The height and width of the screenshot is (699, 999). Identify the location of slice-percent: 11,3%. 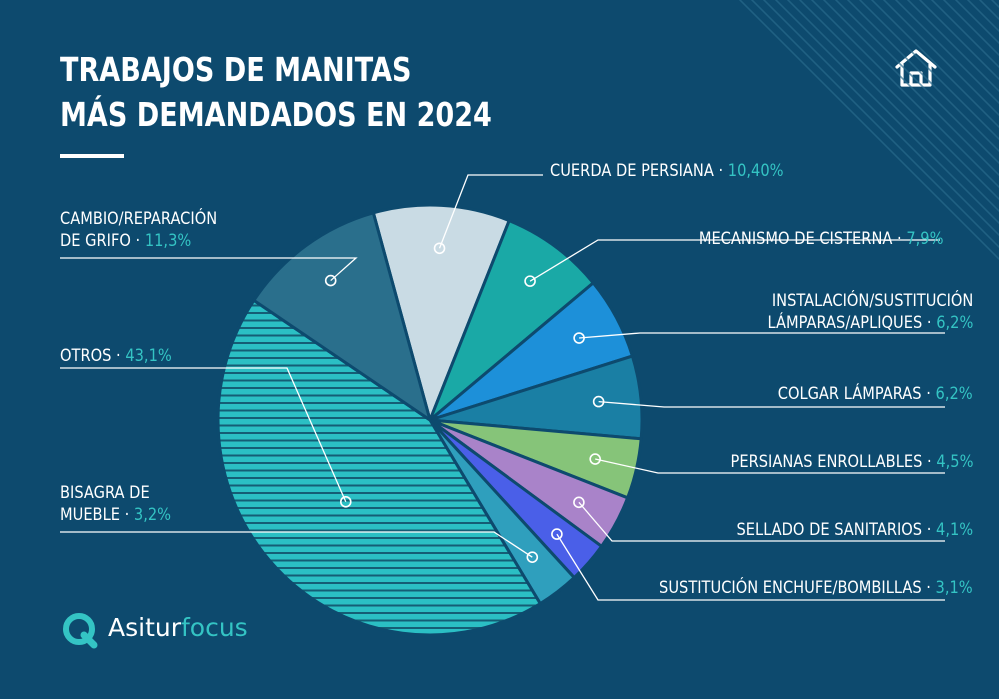
(168, 241).